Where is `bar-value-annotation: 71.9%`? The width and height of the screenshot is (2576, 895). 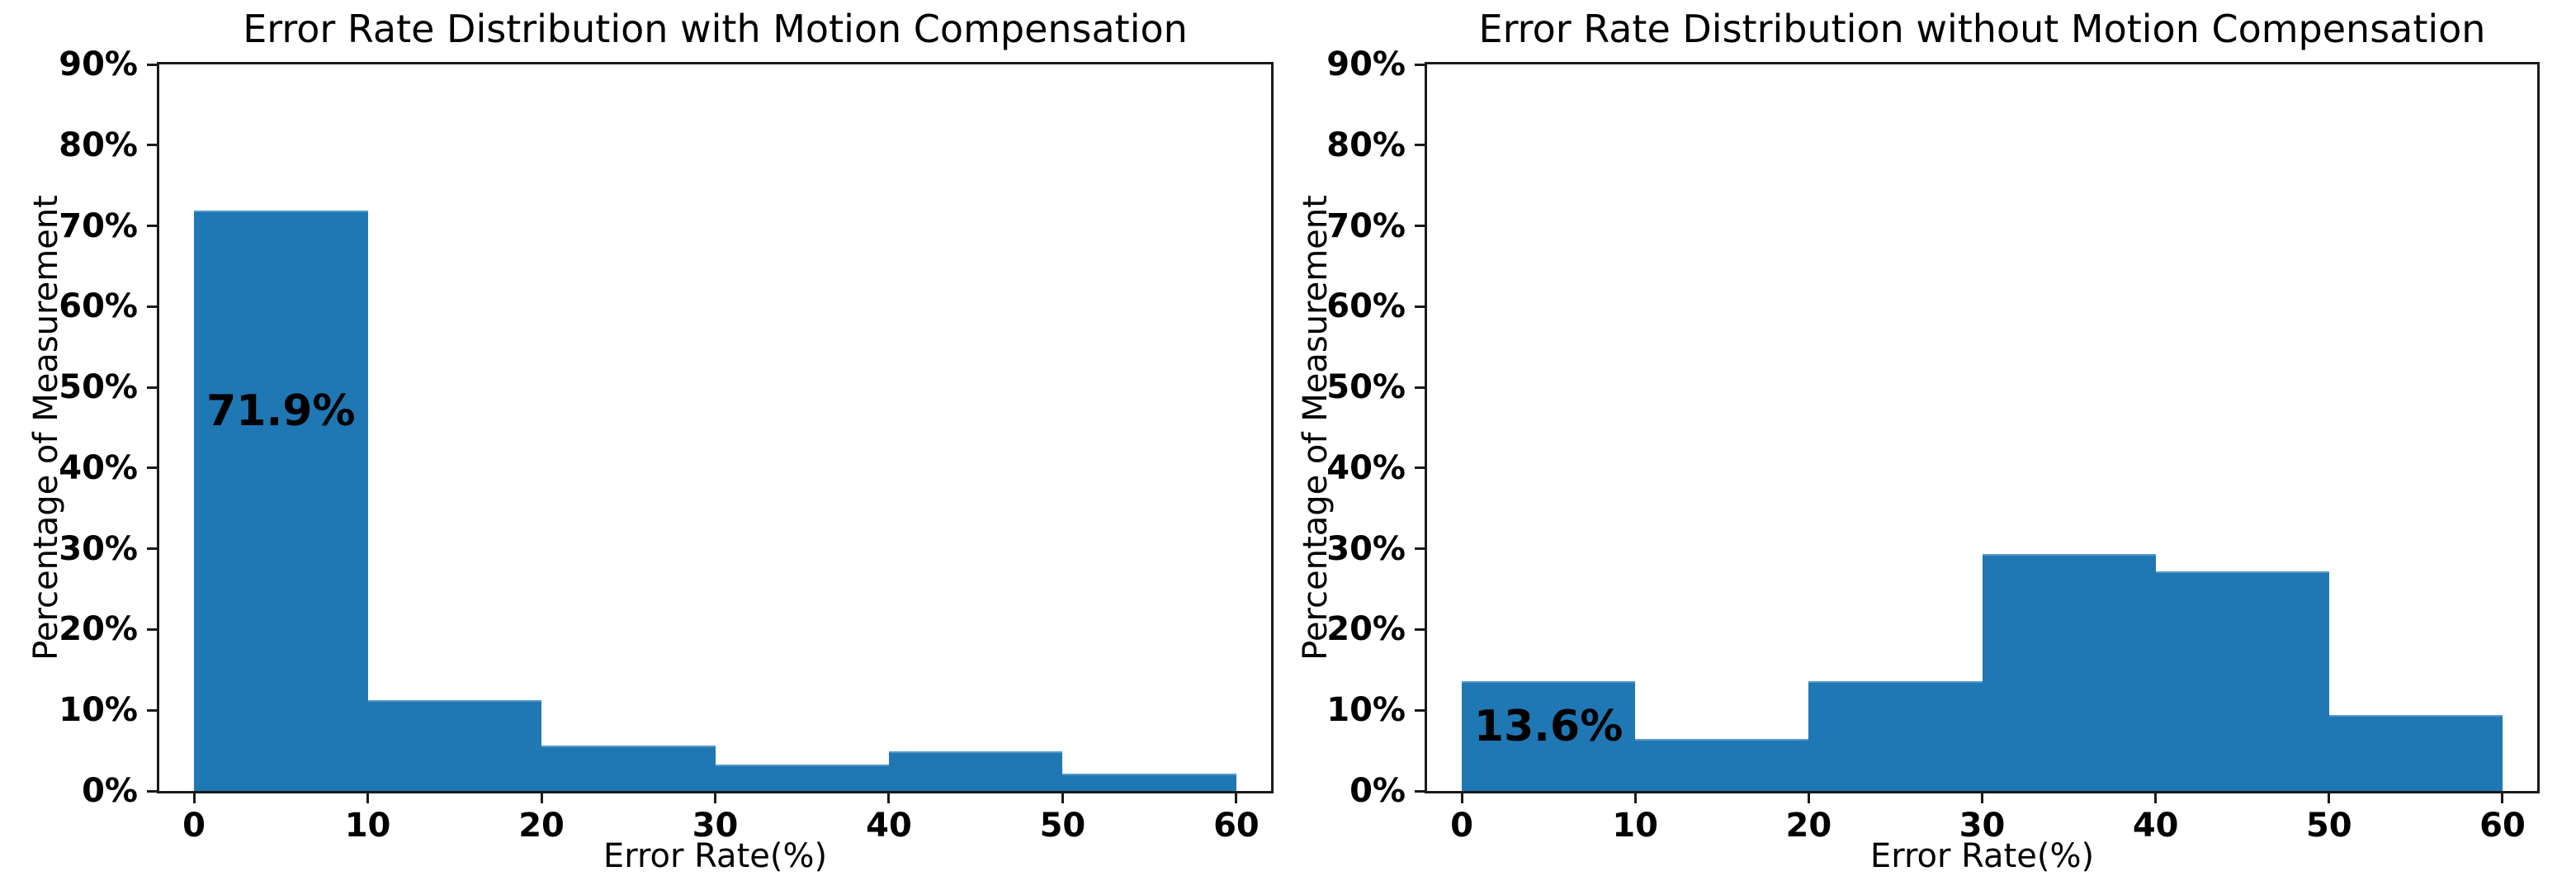 bar-value-annotation: 71.9% is located at coordinates (281, 412).